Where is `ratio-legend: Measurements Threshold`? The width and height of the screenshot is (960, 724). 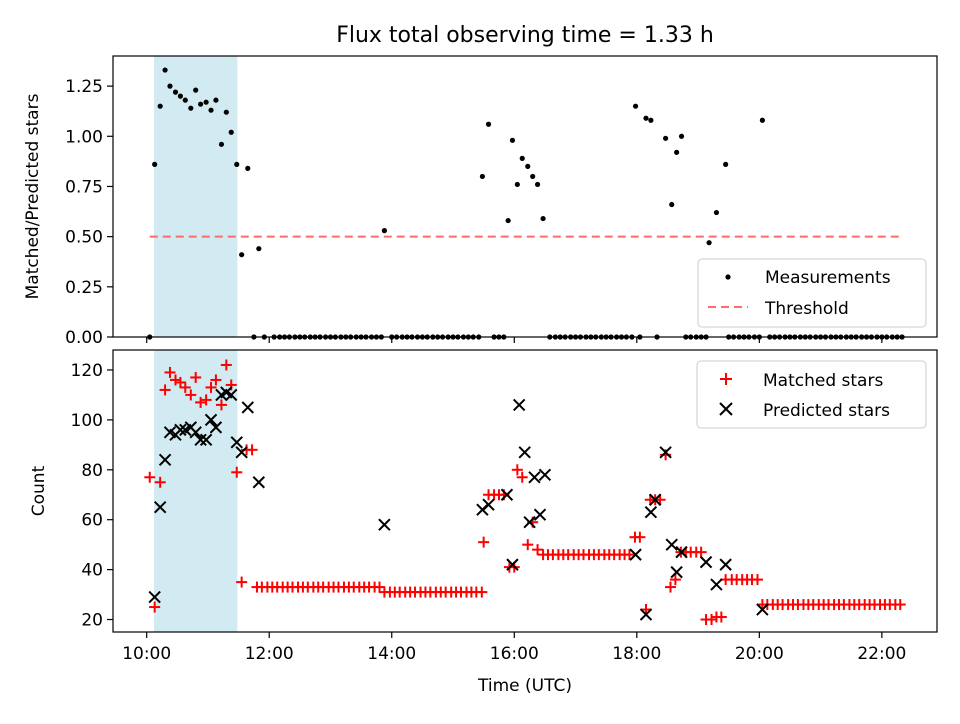
ratio-legend: Measurements Threshold is located at coordinates (812, 293).